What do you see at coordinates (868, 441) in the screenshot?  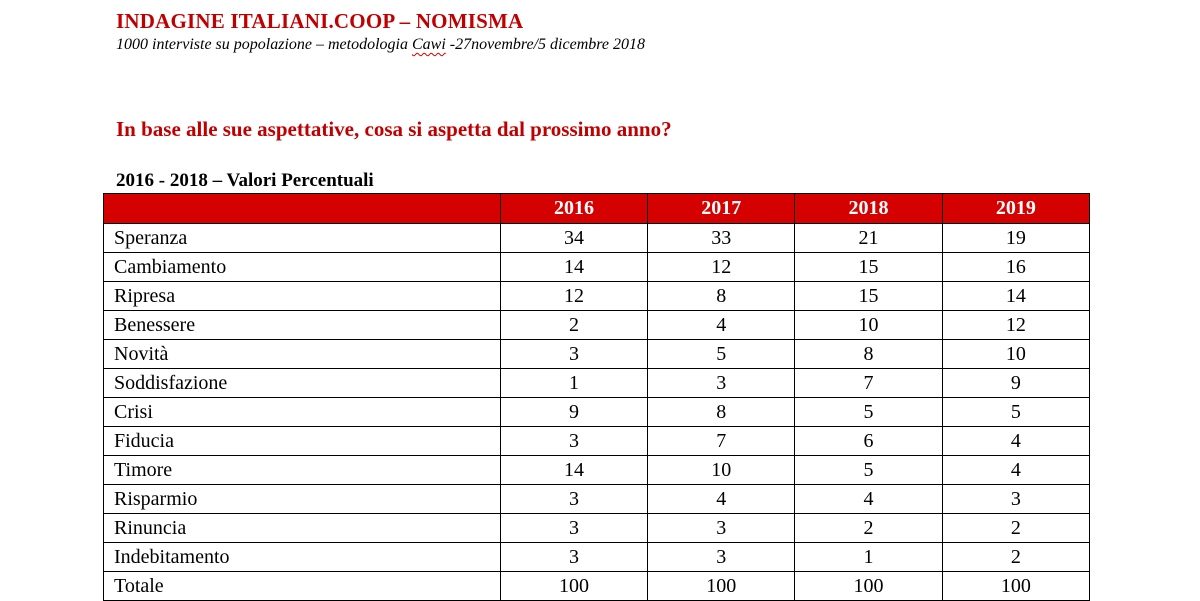 I see `value-cell: 6` at bounding box center [868, 441].